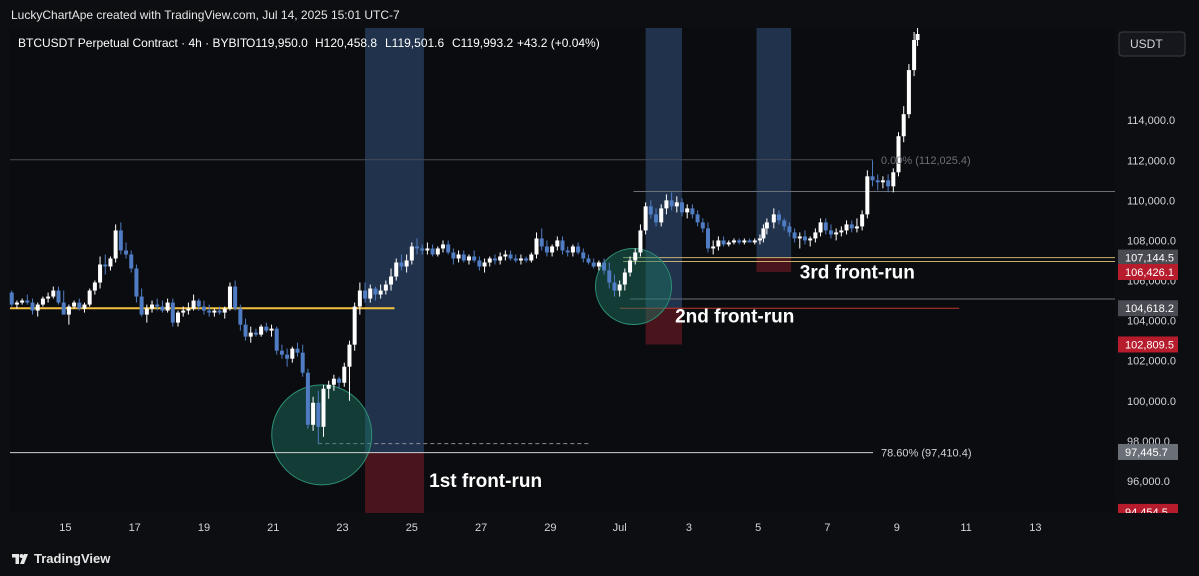  I want to click on currency-box, so click(1152, 44).